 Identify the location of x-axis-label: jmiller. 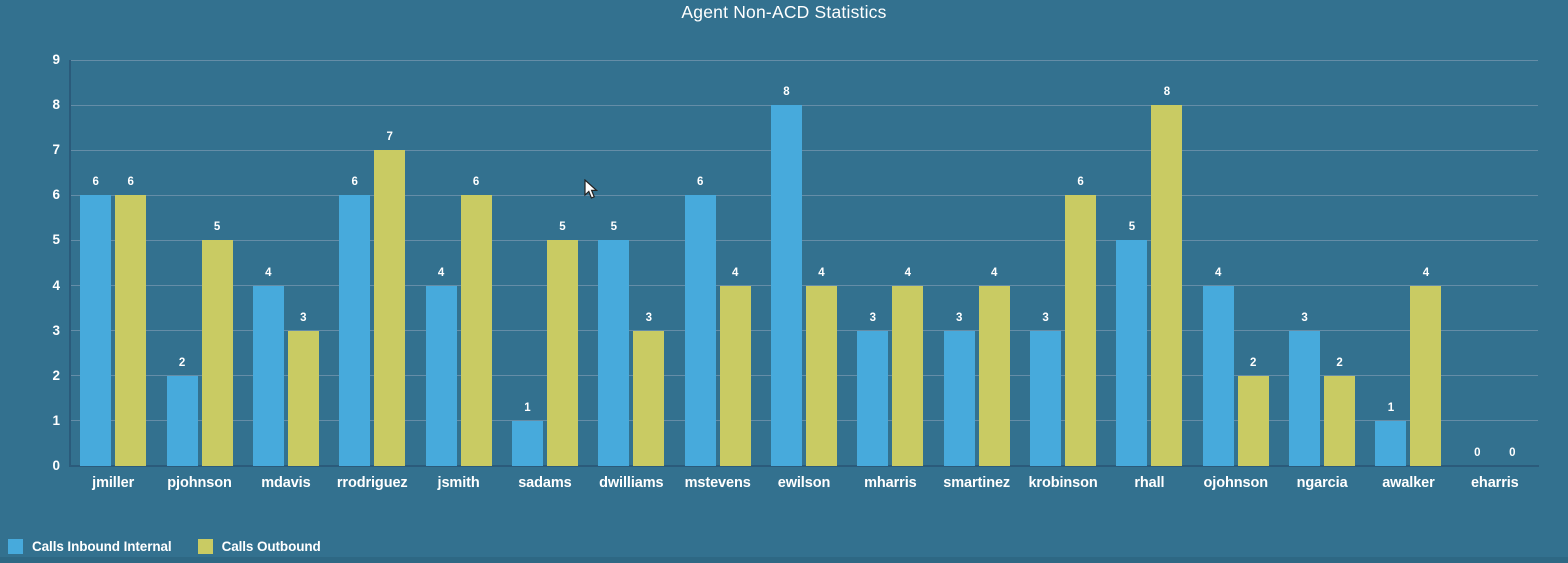
(113, 483).